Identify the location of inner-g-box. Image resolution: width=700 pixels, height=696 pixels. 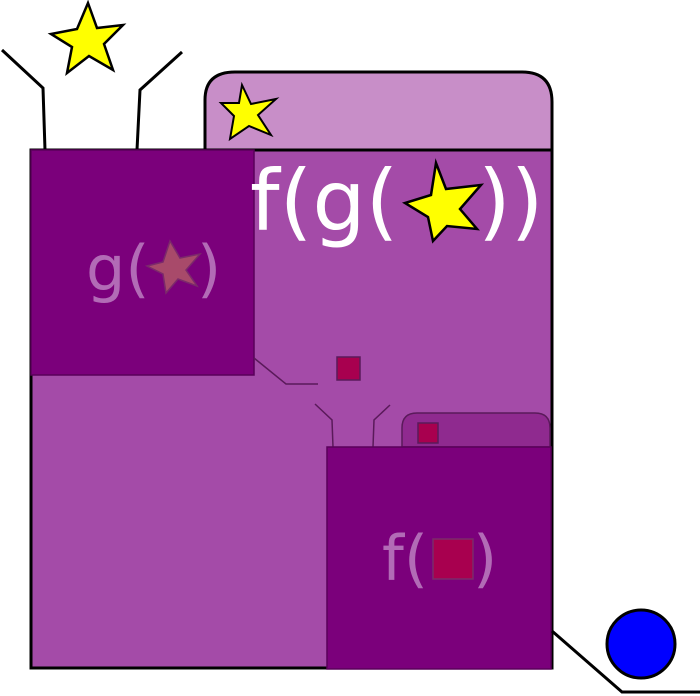
(142, 262).